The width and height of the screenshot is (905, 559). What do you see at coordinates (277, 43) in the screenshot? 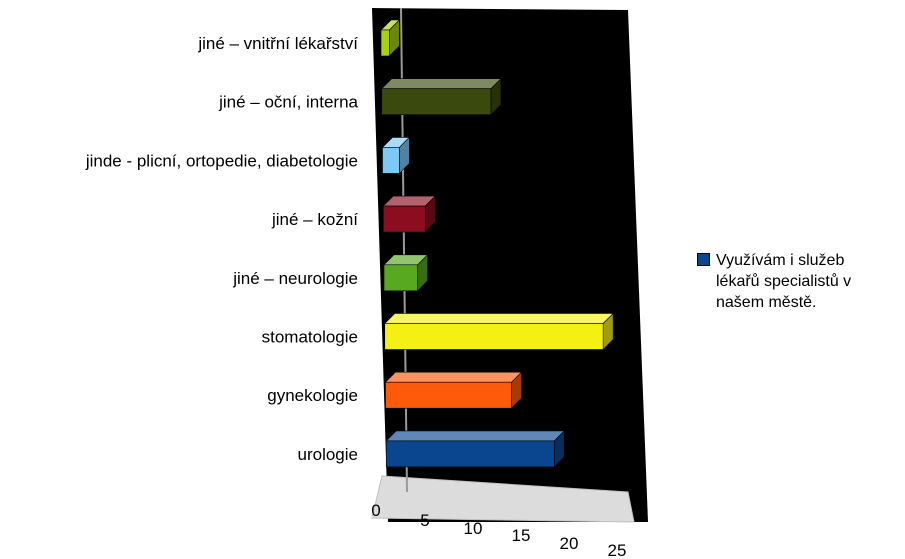
I see `category-label: jiné – vnitřní lékařství` at bounding box center [277, 43].